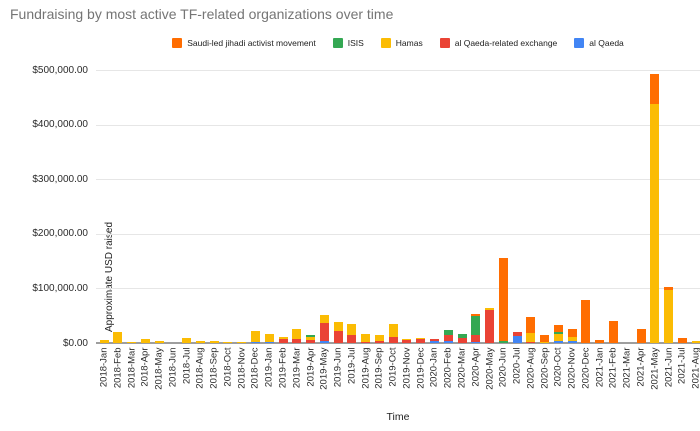 The width and height of the screenshot is (700, 431). Describe the element at coordinates (476, 367) in the screenshot. I see `x-tick-label: 2020-Apr` at that location.